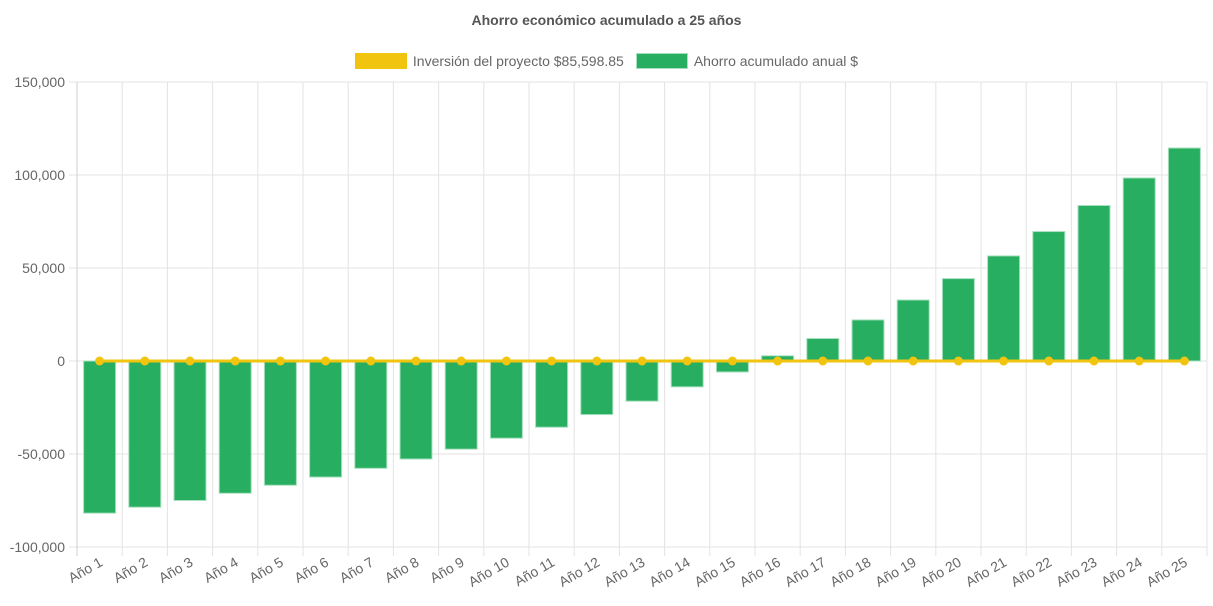 The height and width of the screenshot is (606, 1213). What do you see at coordinates (311, 570) in the screenshot?
I see `x-tick-label: Año 6` at bounding box center [311, 570].